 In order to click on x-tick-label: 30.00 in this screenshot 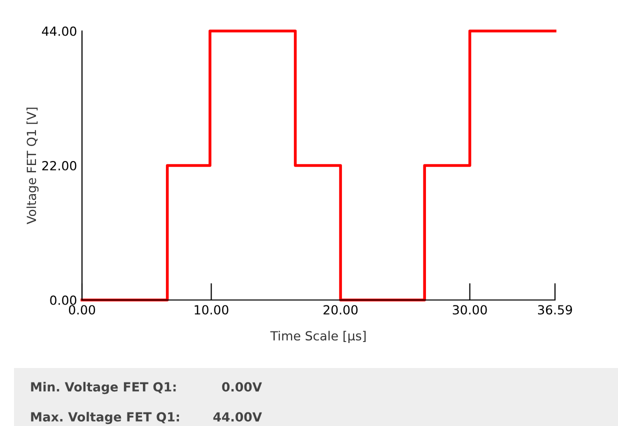, I will do `click(469, 310)`.